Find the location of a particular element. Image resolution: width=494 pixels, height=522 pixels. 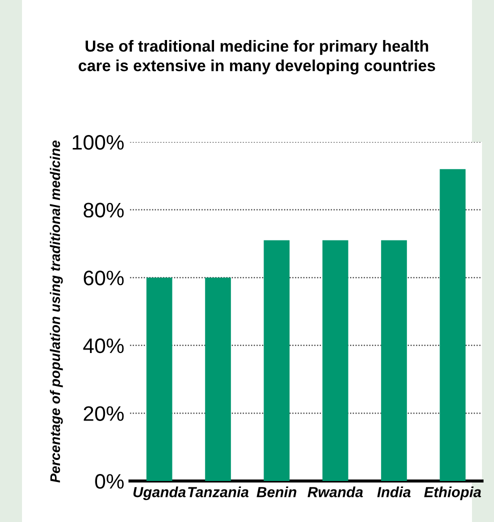

y-tick-label: 0% is located at coordinates (109, 481).